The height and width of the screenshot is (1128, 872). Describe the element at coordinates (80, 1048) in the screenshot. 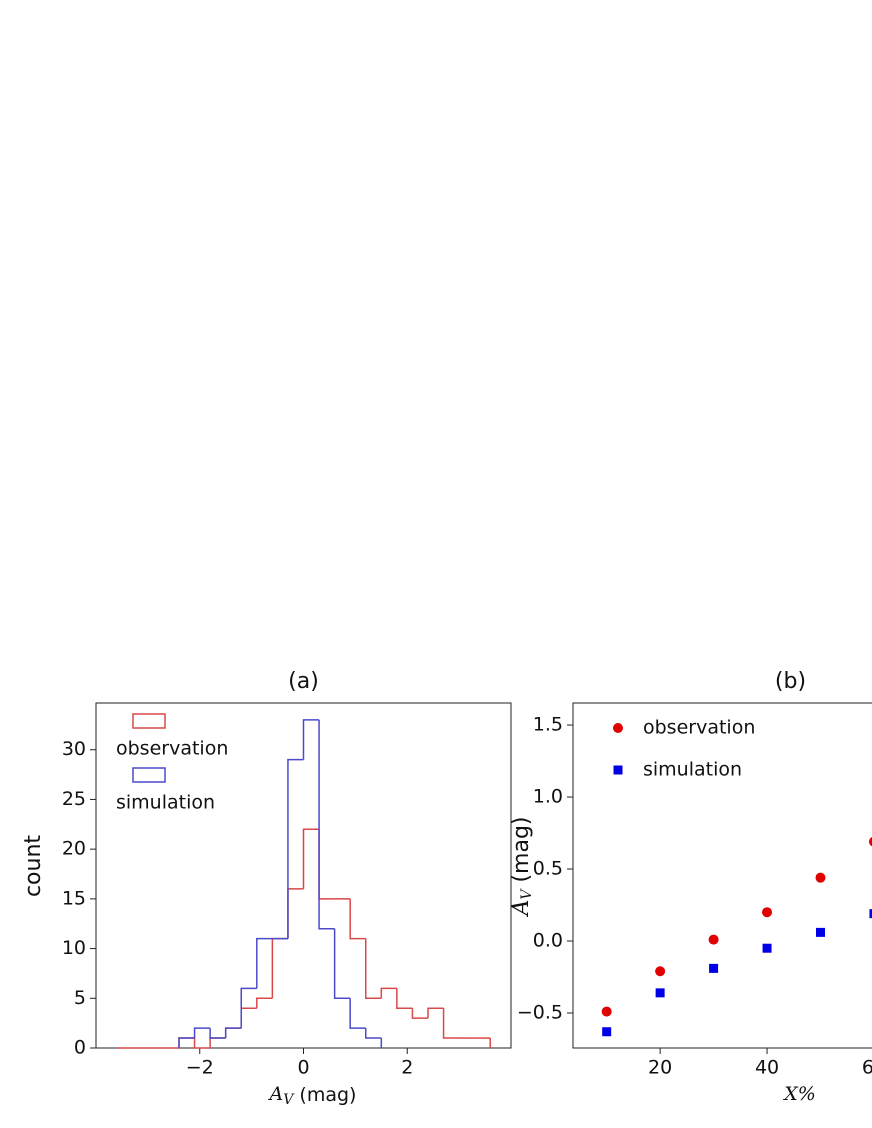

I see `y-tick-label: 0` at that location.